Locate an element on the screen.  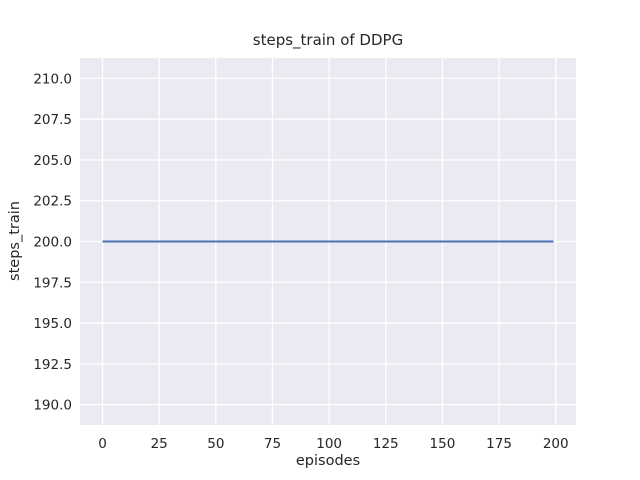
x-tick-label: 100 is located at coordinates (329, 444).